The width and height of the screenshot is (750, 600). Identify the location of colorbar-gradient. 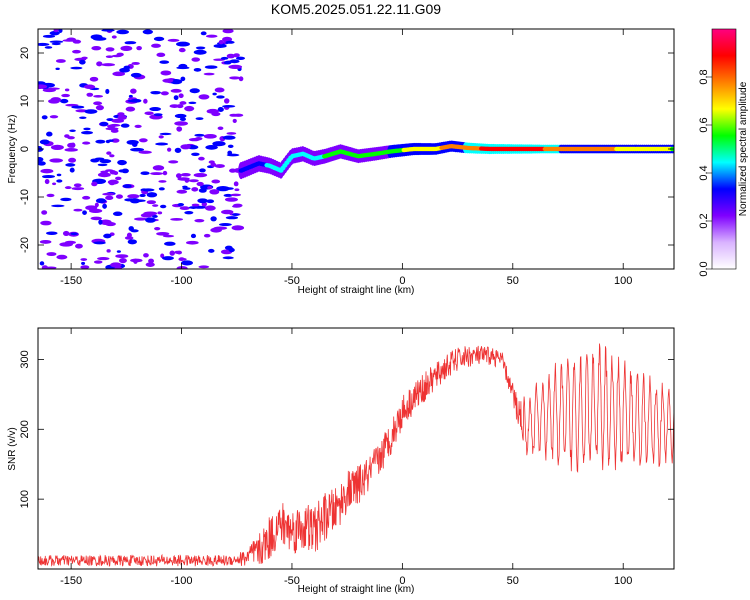
(724, 149).